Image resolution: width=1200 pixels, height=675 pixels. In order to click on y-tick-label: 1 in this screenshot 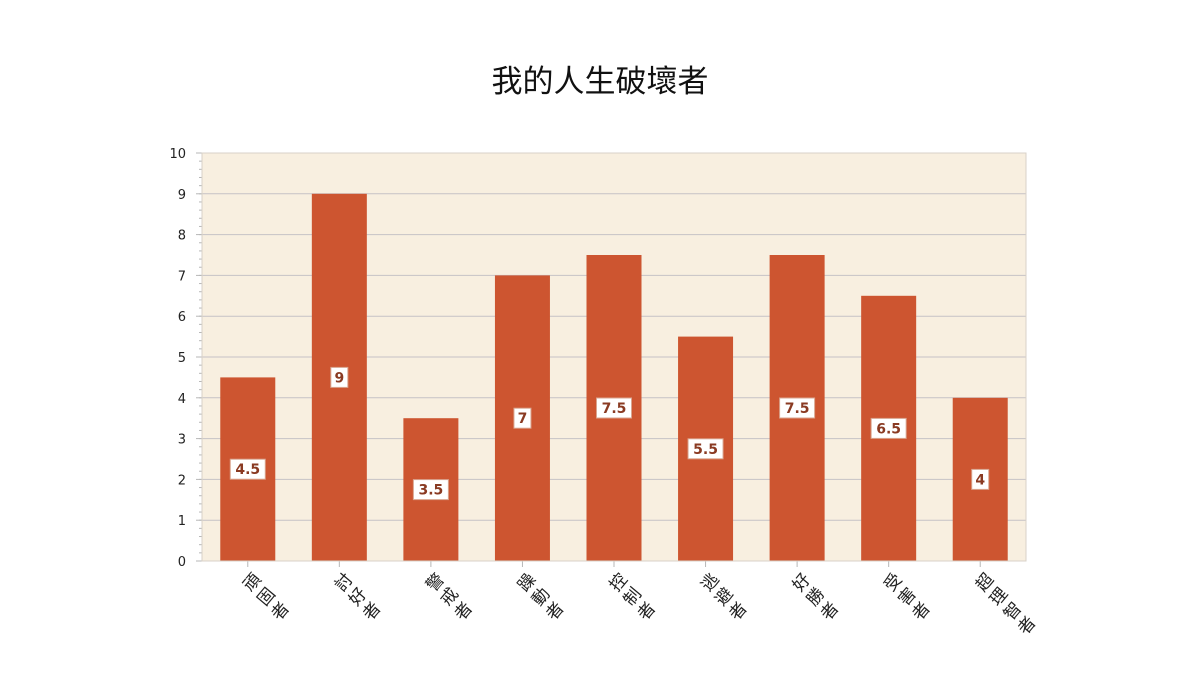, I will do `click(182, 521)`.